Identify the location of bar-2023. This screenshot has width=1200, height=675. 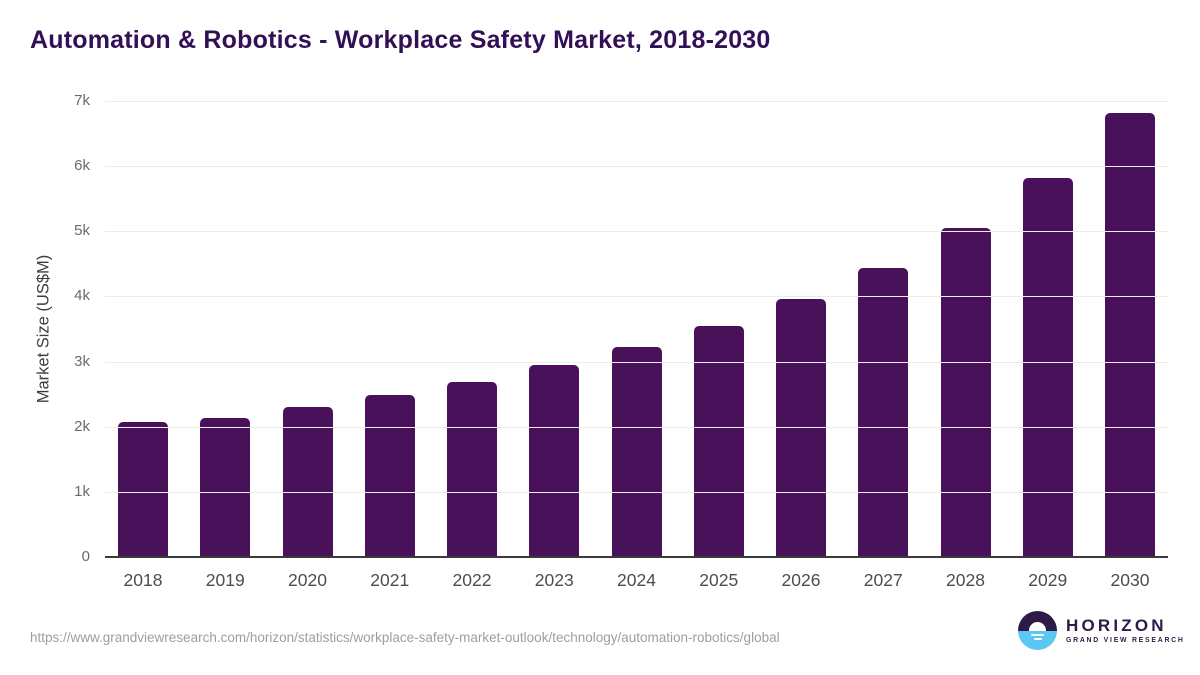
(554, 461).